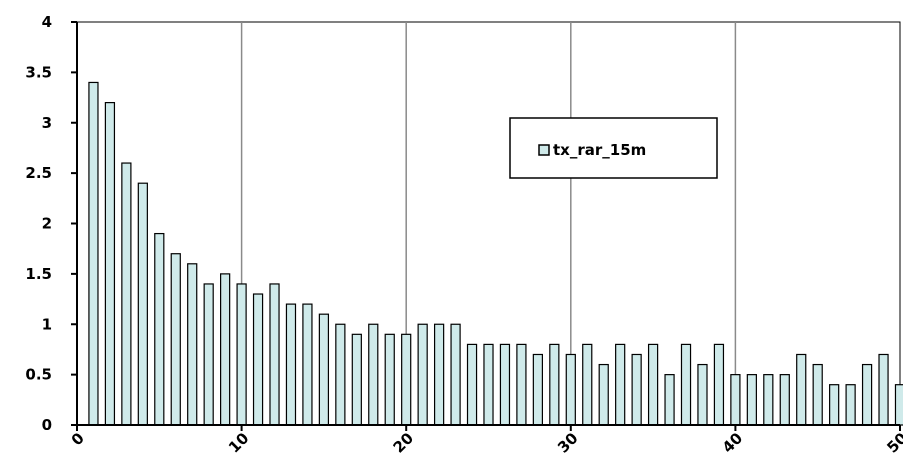 This screenshot has width=903, height=464. I want to click on x-tick-label: 40, so click(732, 442).